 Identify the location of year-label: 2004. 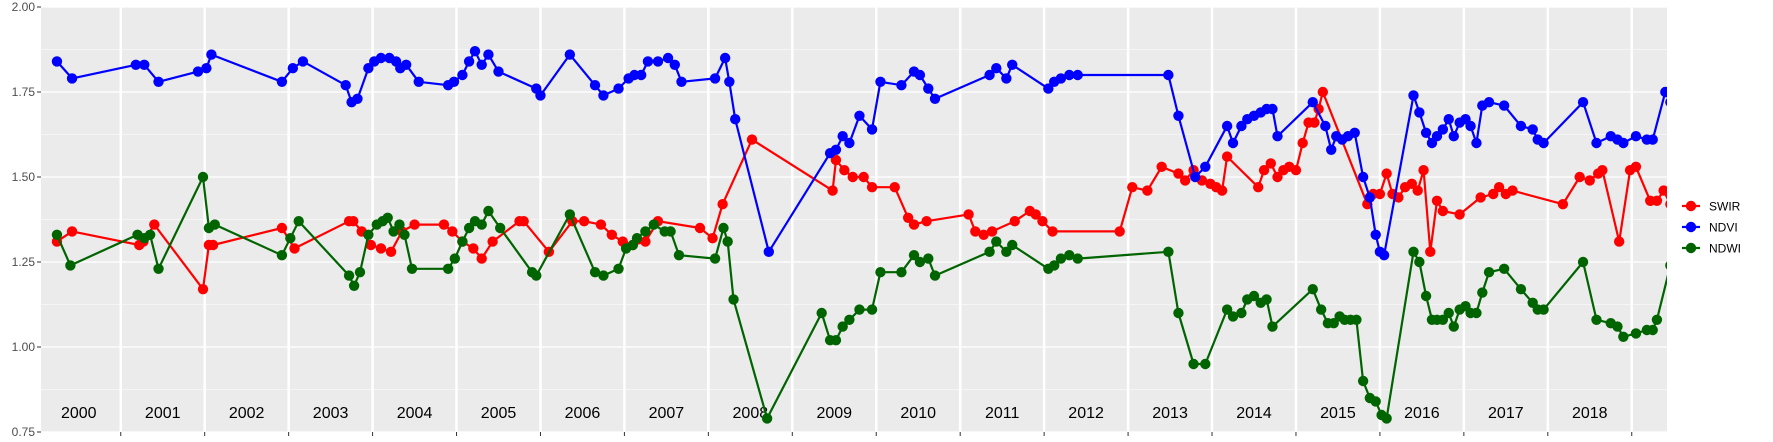
(415, 413).